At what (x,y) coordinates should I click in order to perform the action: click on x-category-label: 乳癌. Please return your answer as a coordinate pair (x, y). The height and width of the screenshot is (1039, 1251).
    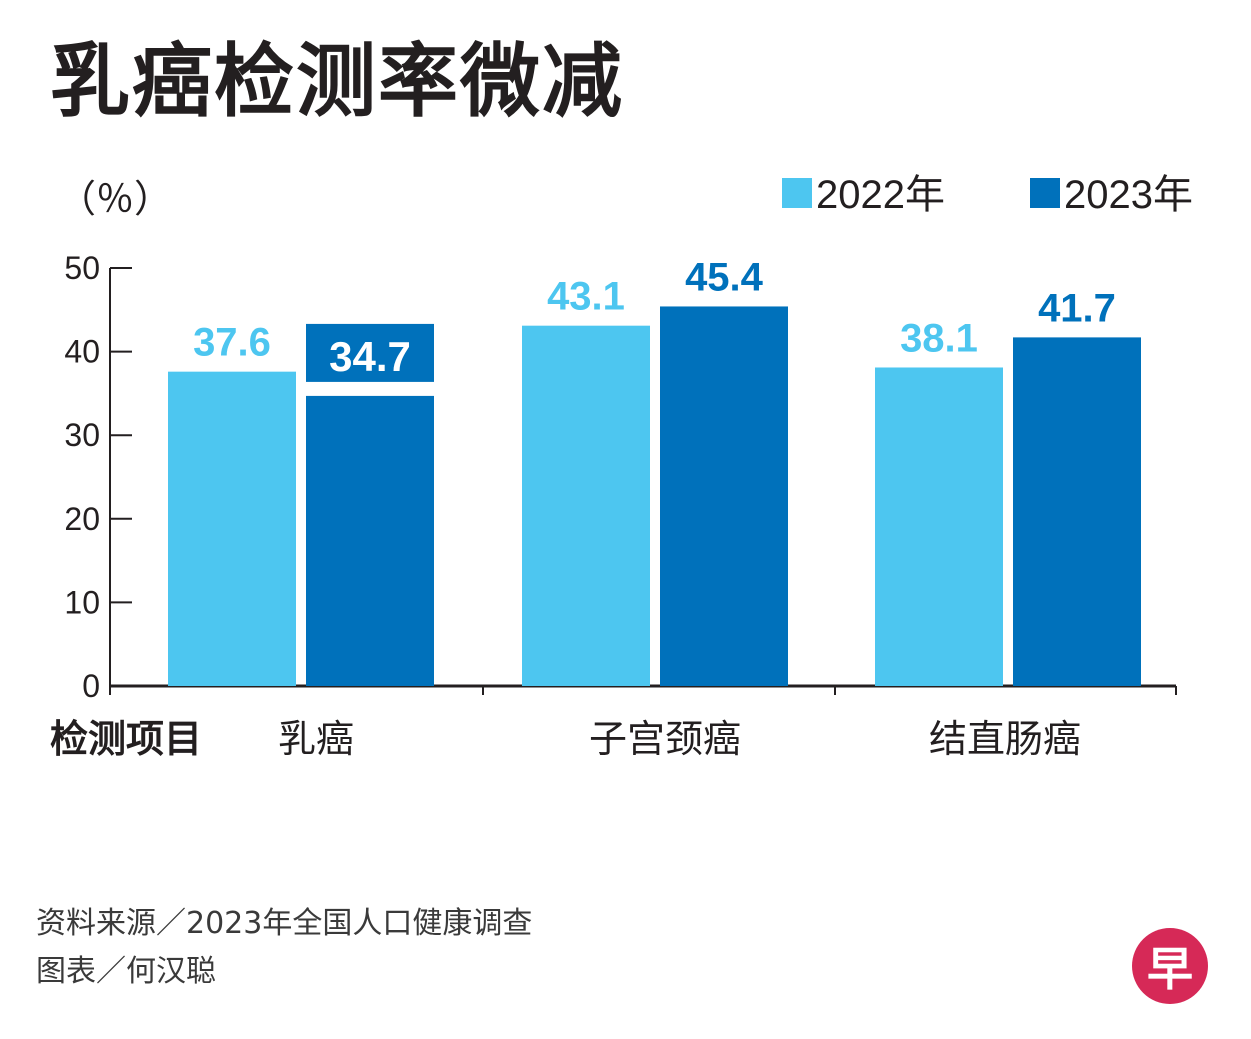
    Looking at the image, I should click on (316, 740).